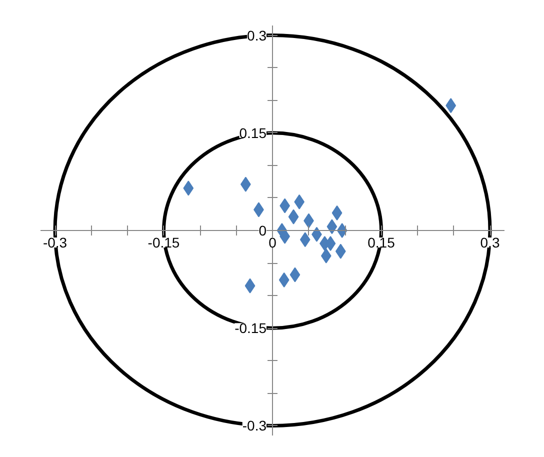 The width and height of the screenshot is (544, 457). What do you see at coordinates (257, 35) in the screenshot?
I see `y-tick-label: 0.3` at bounding box center [257, 35].